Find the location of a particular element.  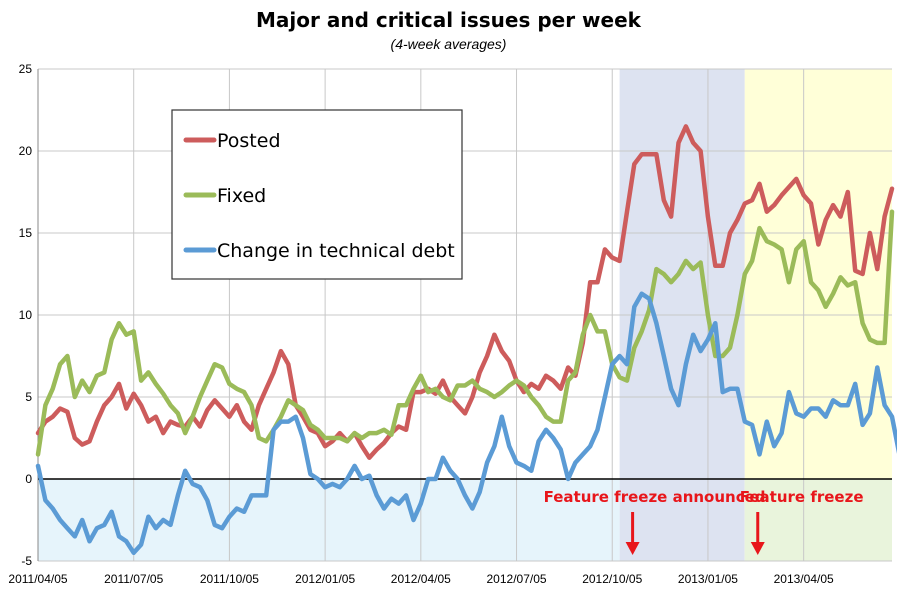

y-tick-label: 20 is located at coordinates (26, 151).